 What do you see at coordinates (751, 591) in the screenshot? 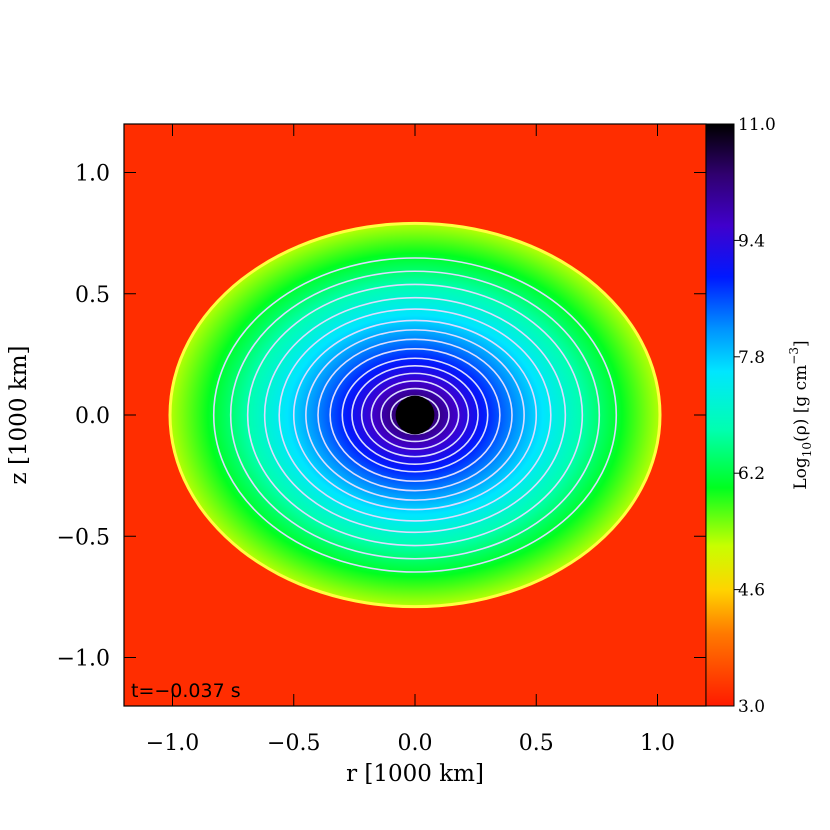
I see `colorbar-tick-label: 4.6` at bounding box center [751, 591].